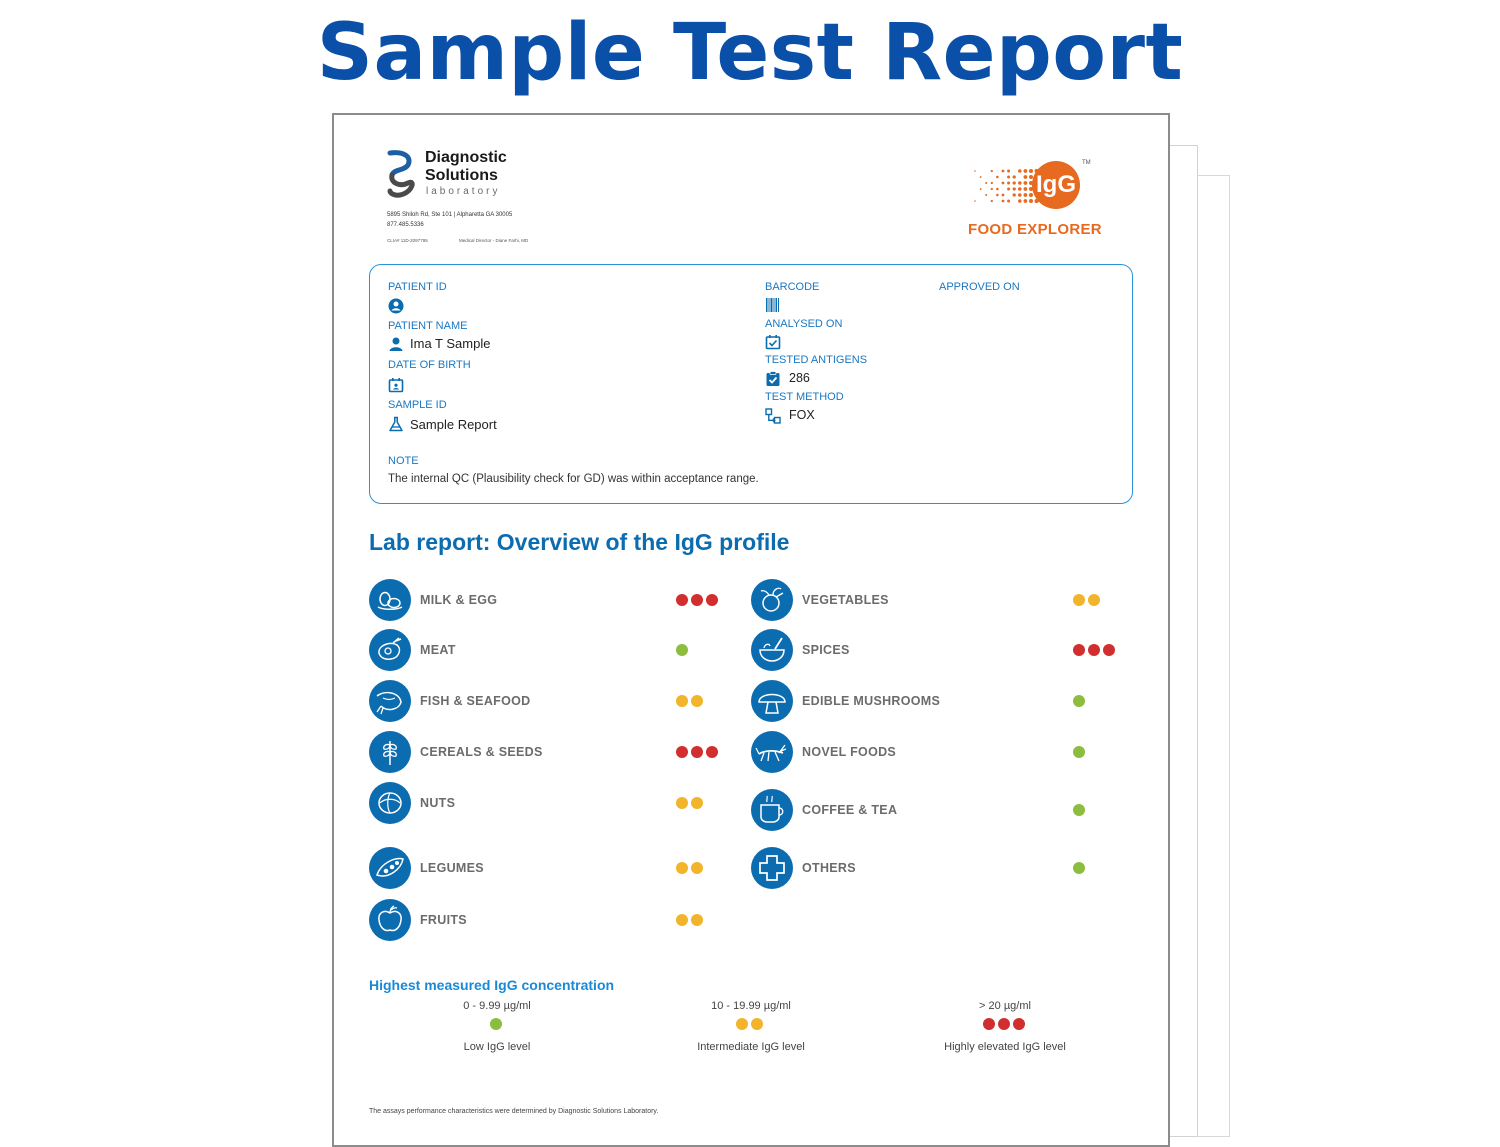  Describe the element at coordinates (849, 752) in the screenshot. I see `category-label: NOVEL FOODS` at that location.